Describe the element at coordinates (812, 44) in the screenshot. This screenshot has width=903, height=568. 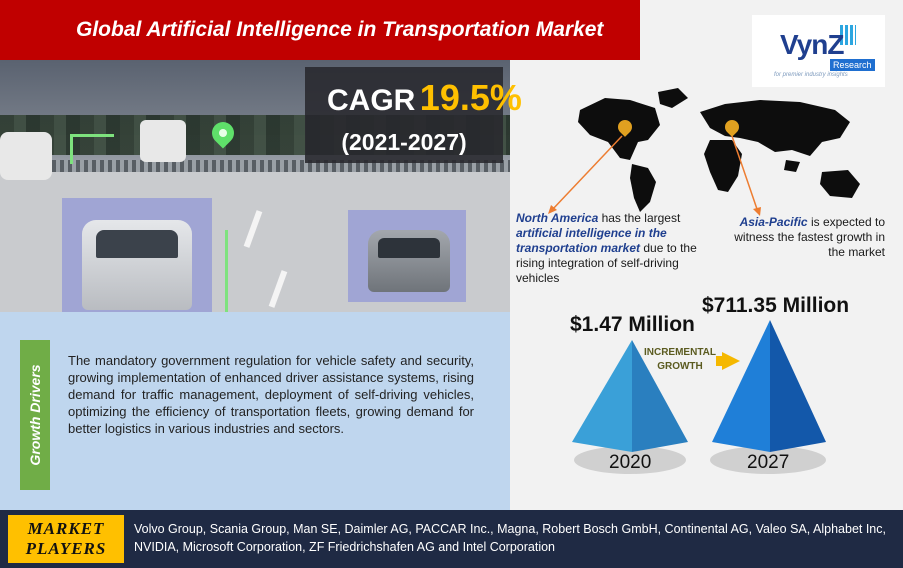
I see `logo-name: VynZ` at that location.